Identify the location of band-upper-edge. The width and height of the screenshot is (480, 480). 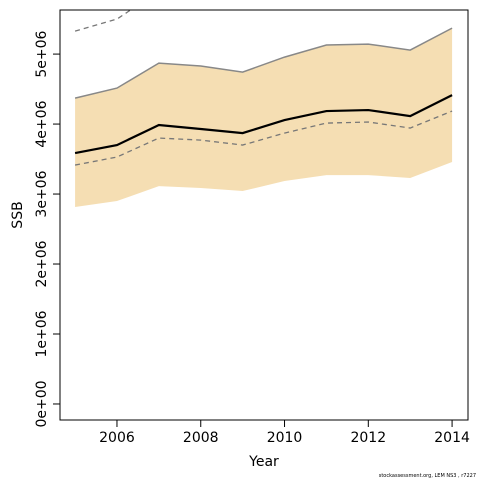
(263, 63).